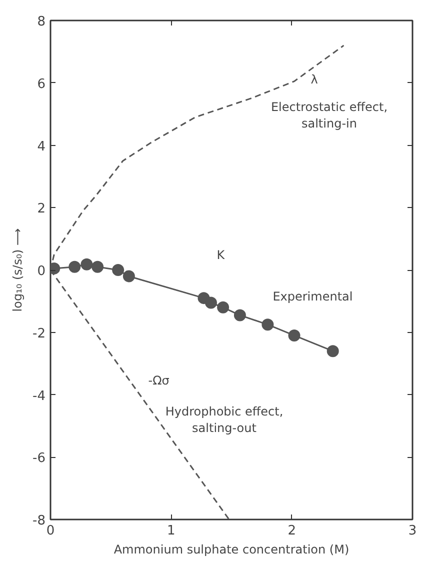  I want to click on series-label: λ, so click(314, 79).